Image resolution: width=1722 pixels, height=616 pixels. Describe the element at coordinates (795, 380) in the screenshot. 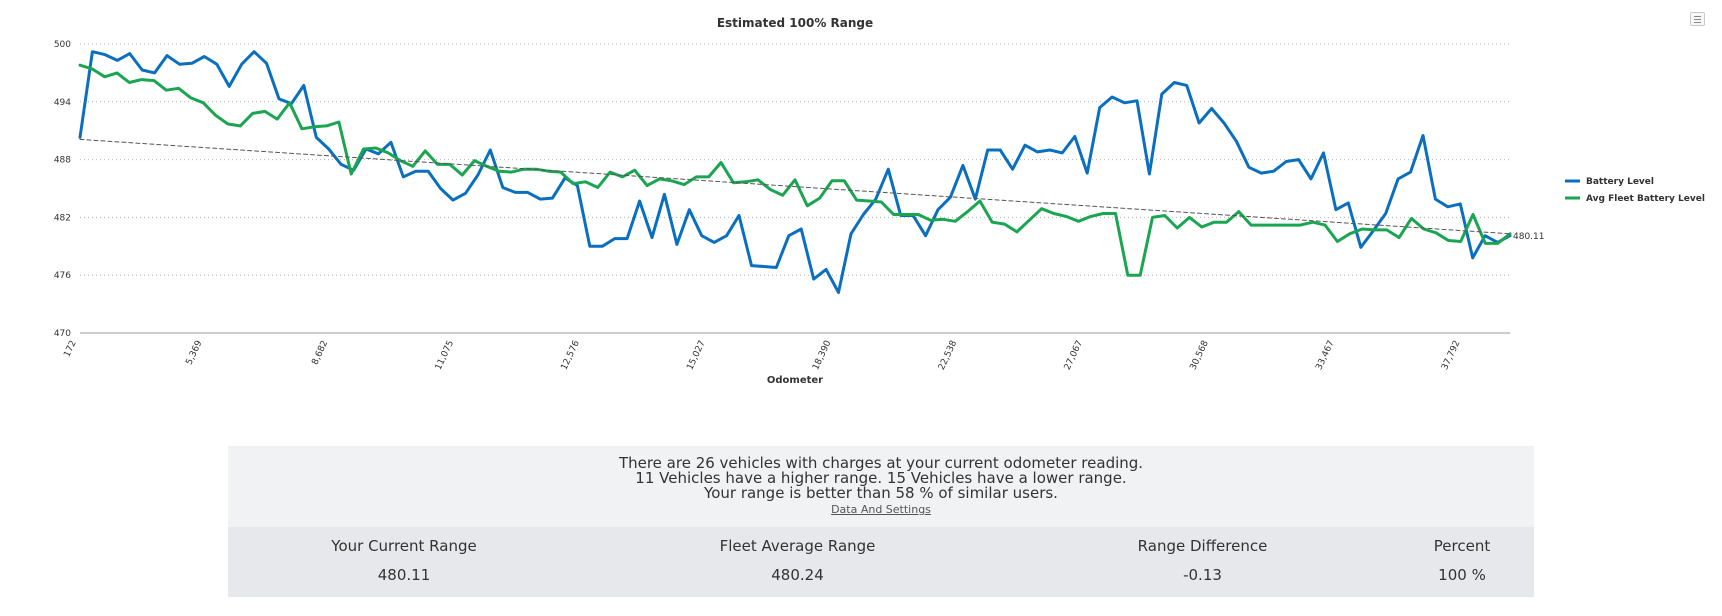

I see `x-axis-title: Odometer` at that location.